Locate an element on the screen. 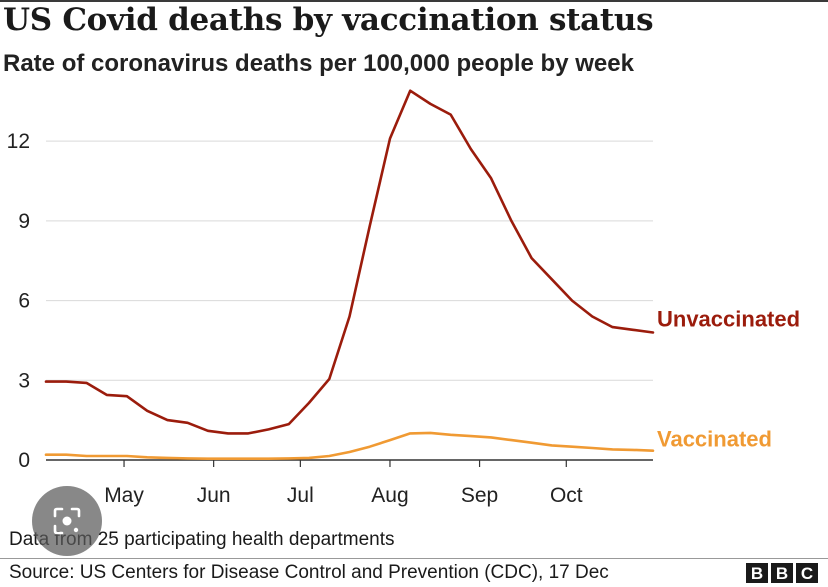 This screenshot has height=587, width=828. series-label-unvaccinated: Unvaccinated is located at coordinates (728, 318).